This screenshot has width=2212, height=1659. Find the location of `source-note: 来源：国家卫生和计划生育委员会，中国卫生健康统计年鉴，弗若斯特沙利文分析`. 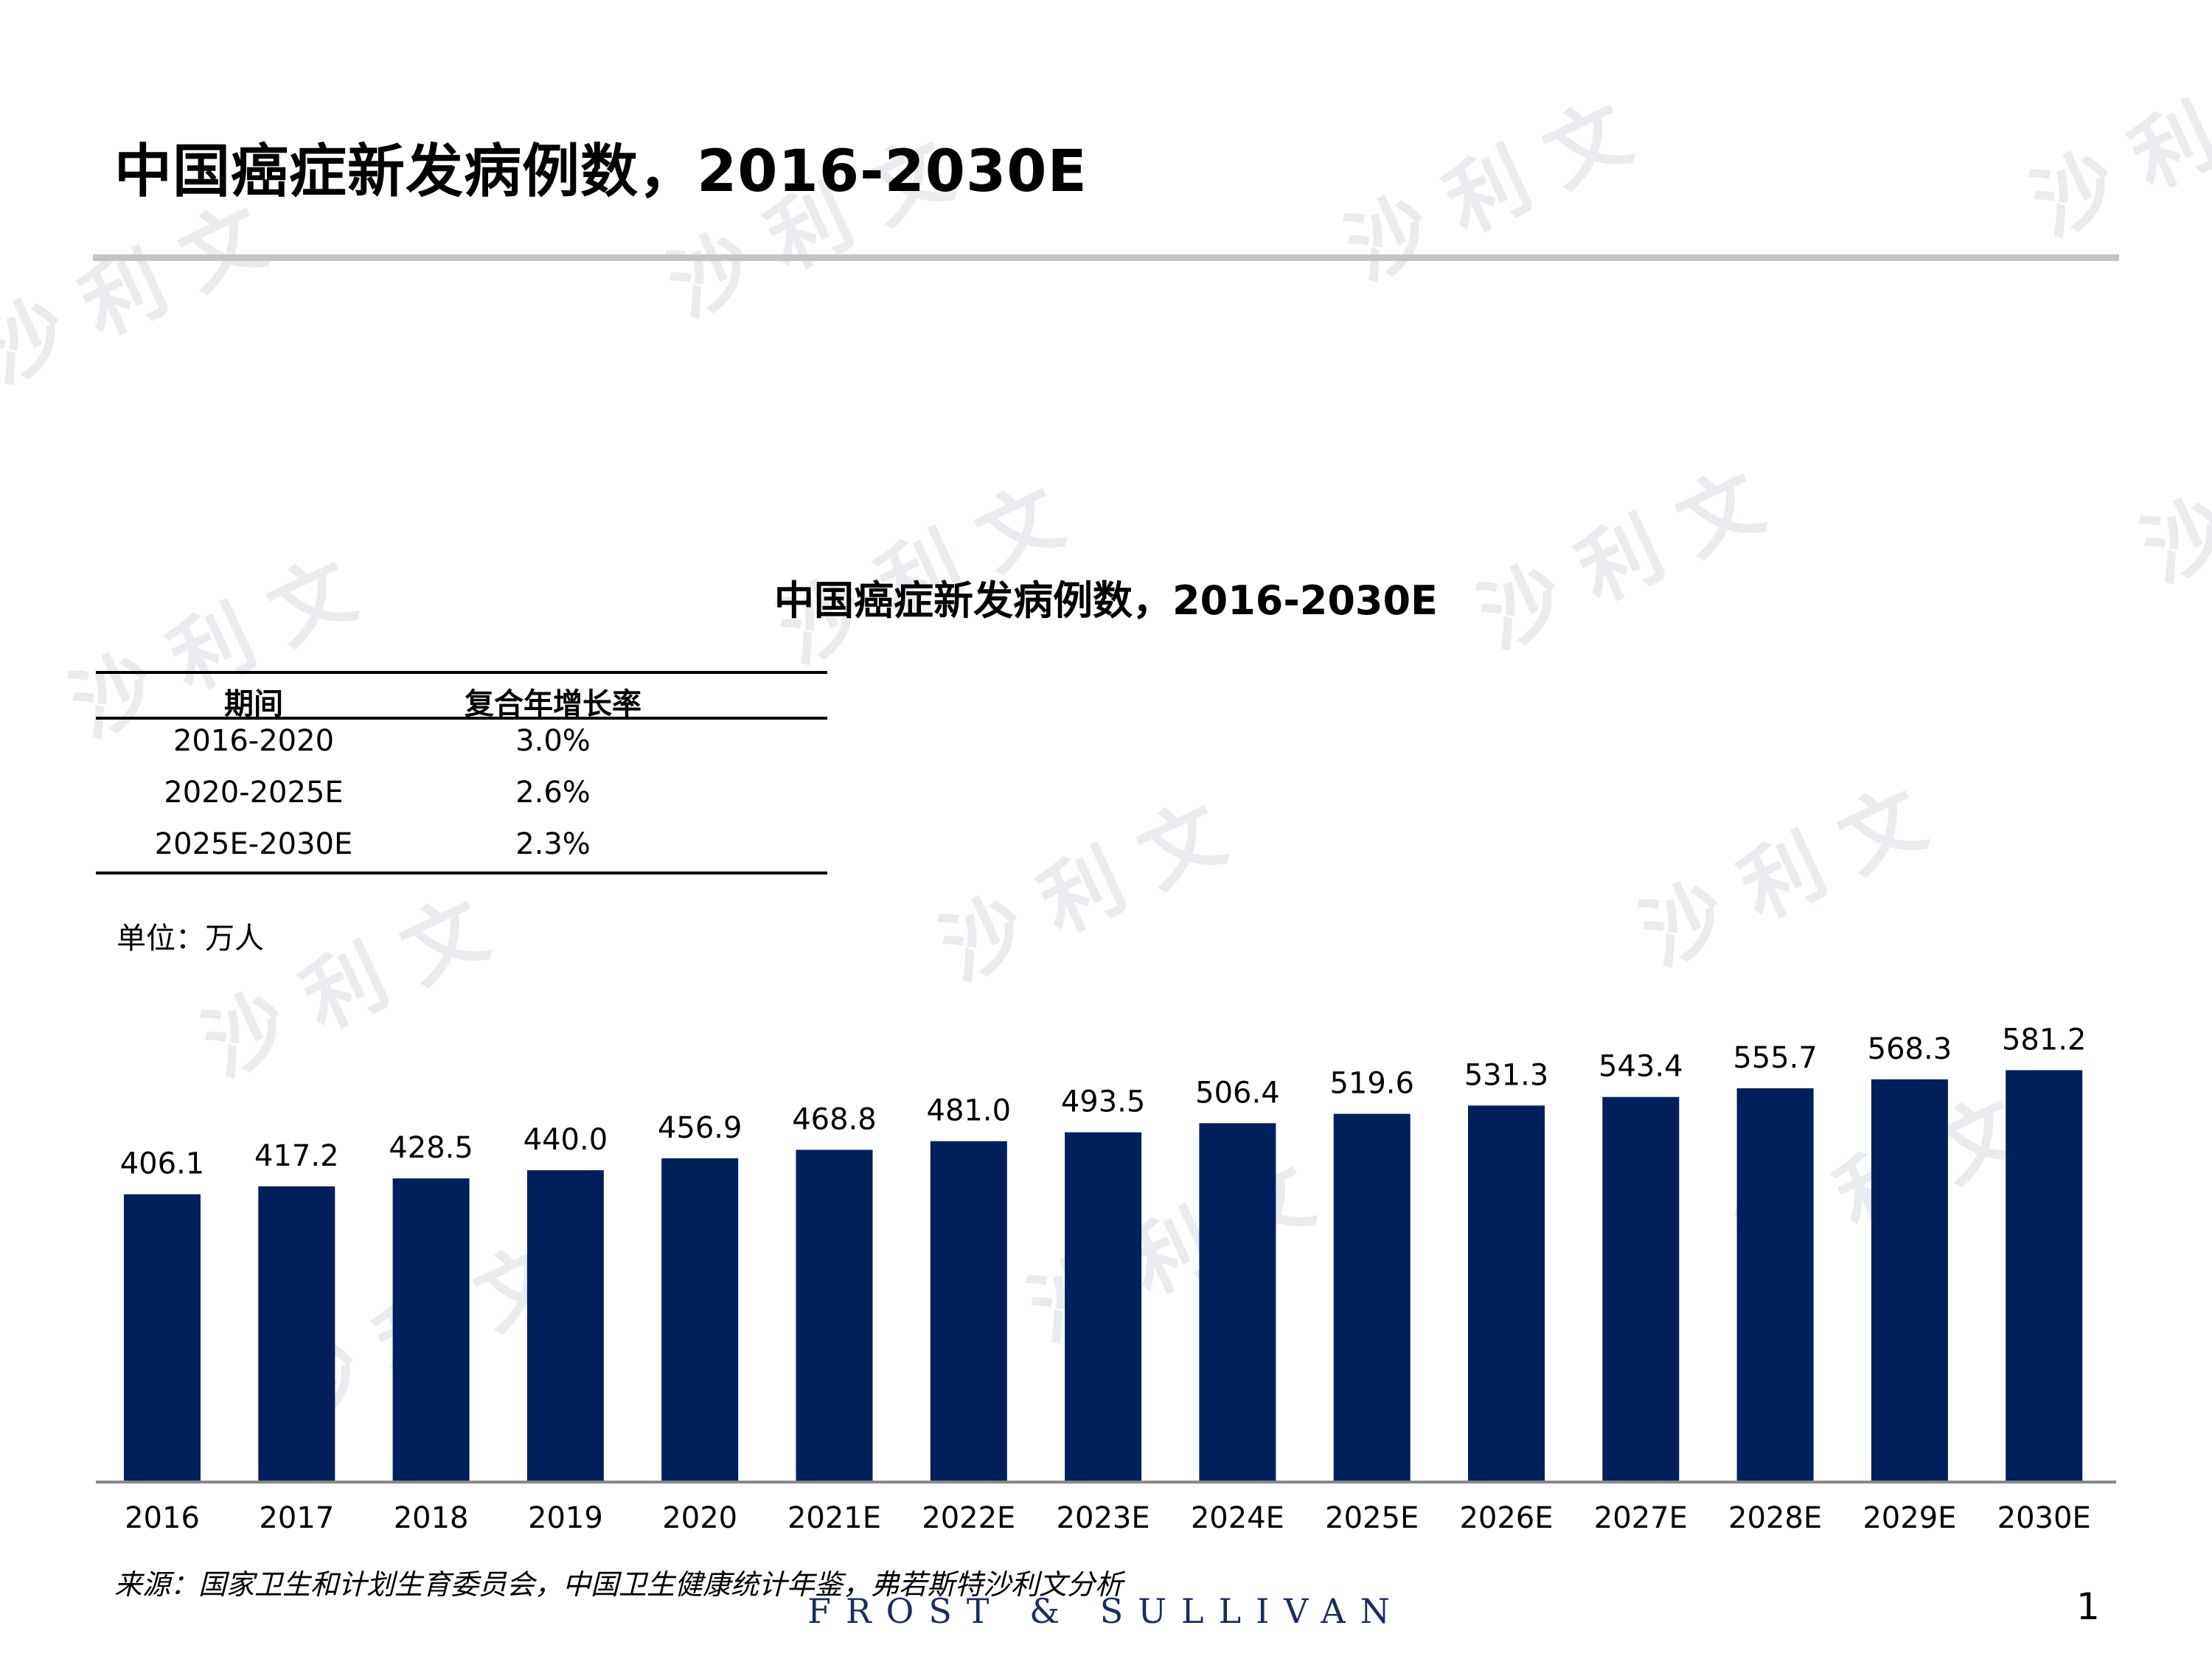

source-note: 来源：国家卫生和计划生育委员会，中国卫生健康统计年鉴，弗若斯特沙利文分析 is located at coordinates (619, 1584).